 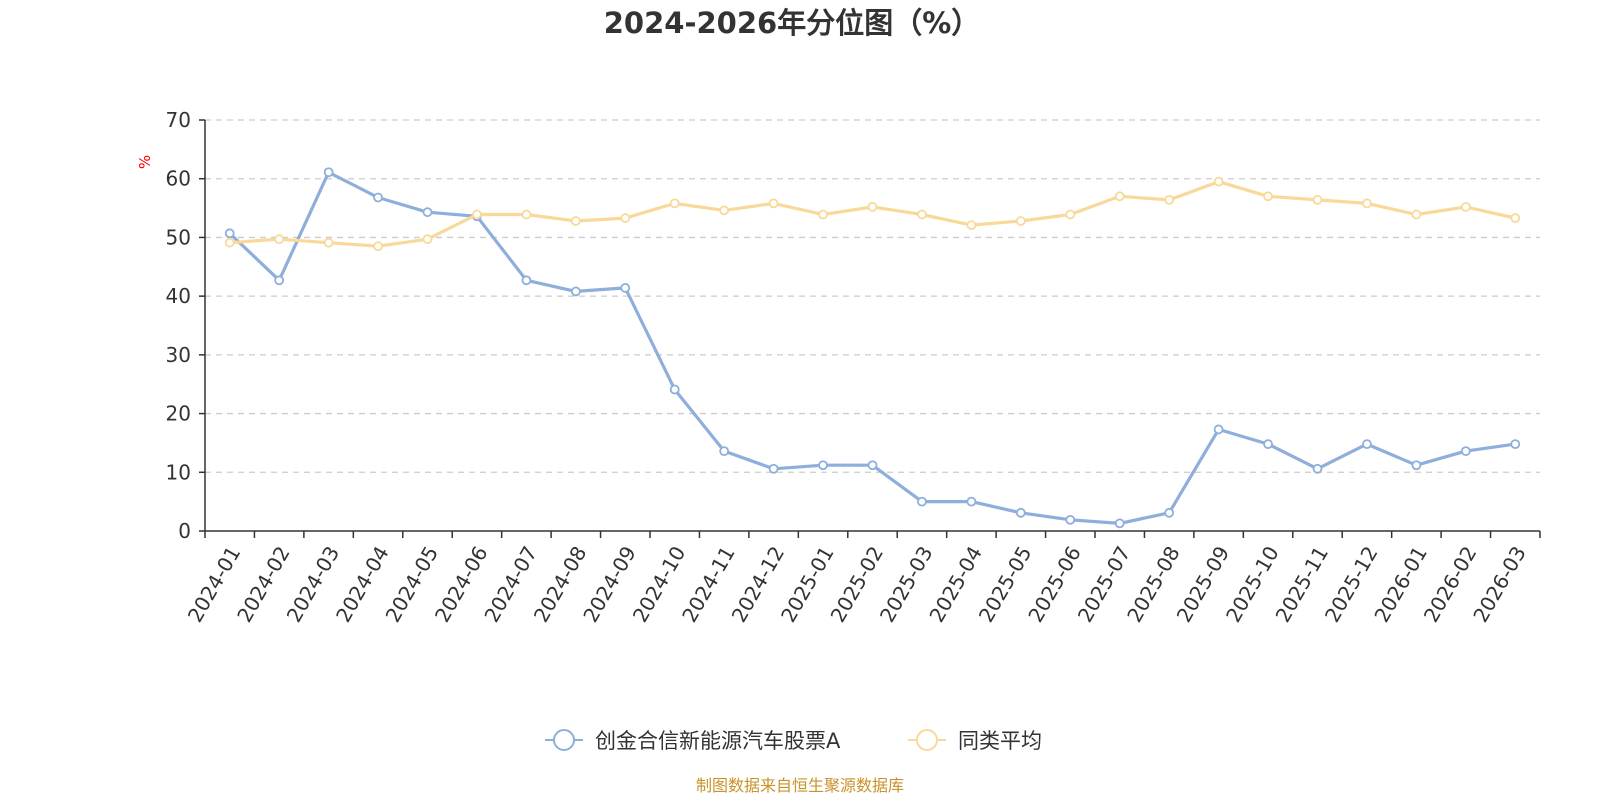 I want to click on legend-item-1: 同类平均, so click(x=975, y=741).